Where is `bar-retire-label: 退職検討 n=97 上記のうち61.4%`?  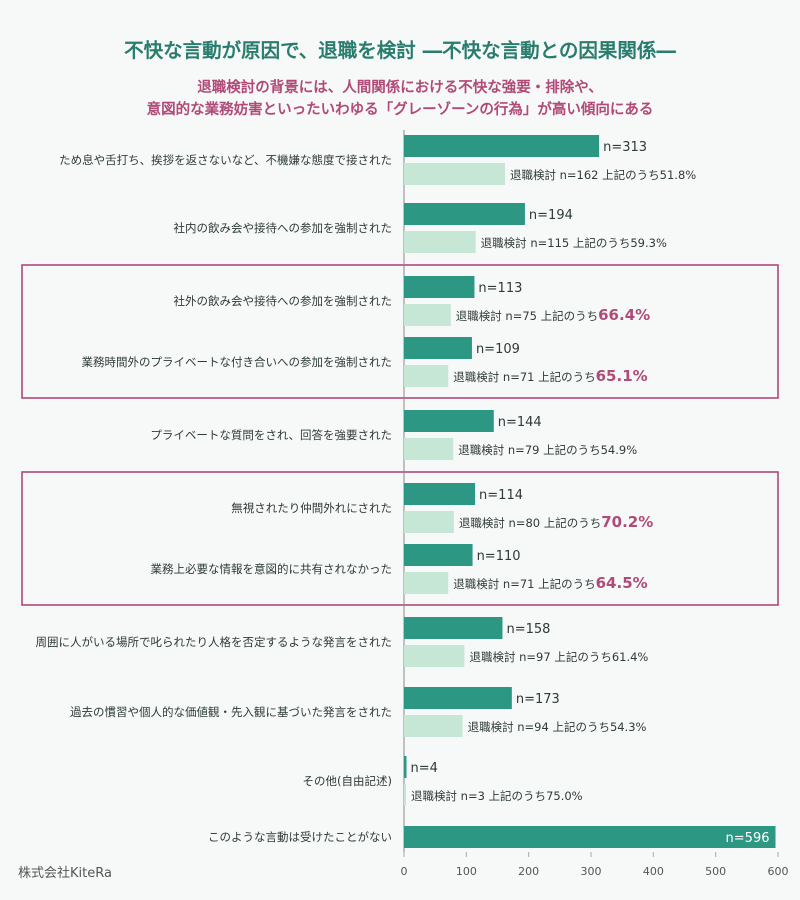
bar-retire-label: 退職検討 n=97 上記のうち61.4% is located at coordinates (558, 657).